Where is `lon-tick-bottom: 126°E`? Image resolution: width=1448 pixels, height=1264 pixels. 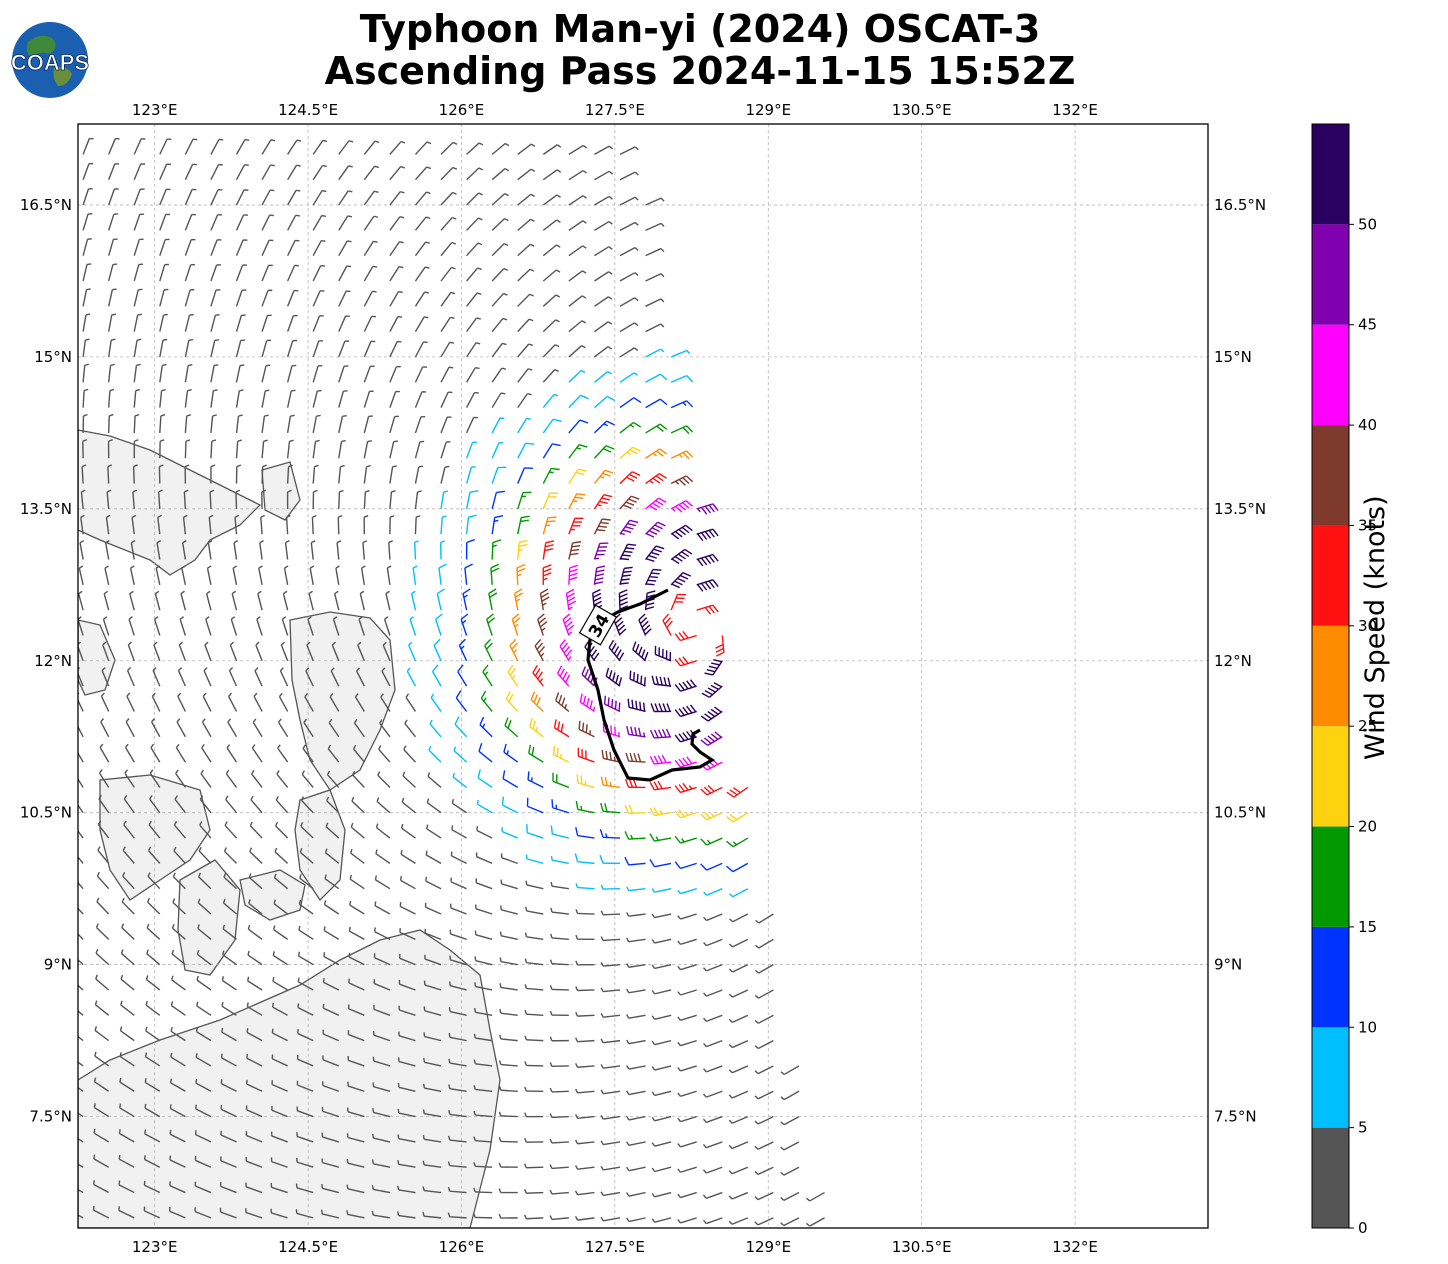 lon-tick-bottom: 126°E is located at coordinates (462, 1247).